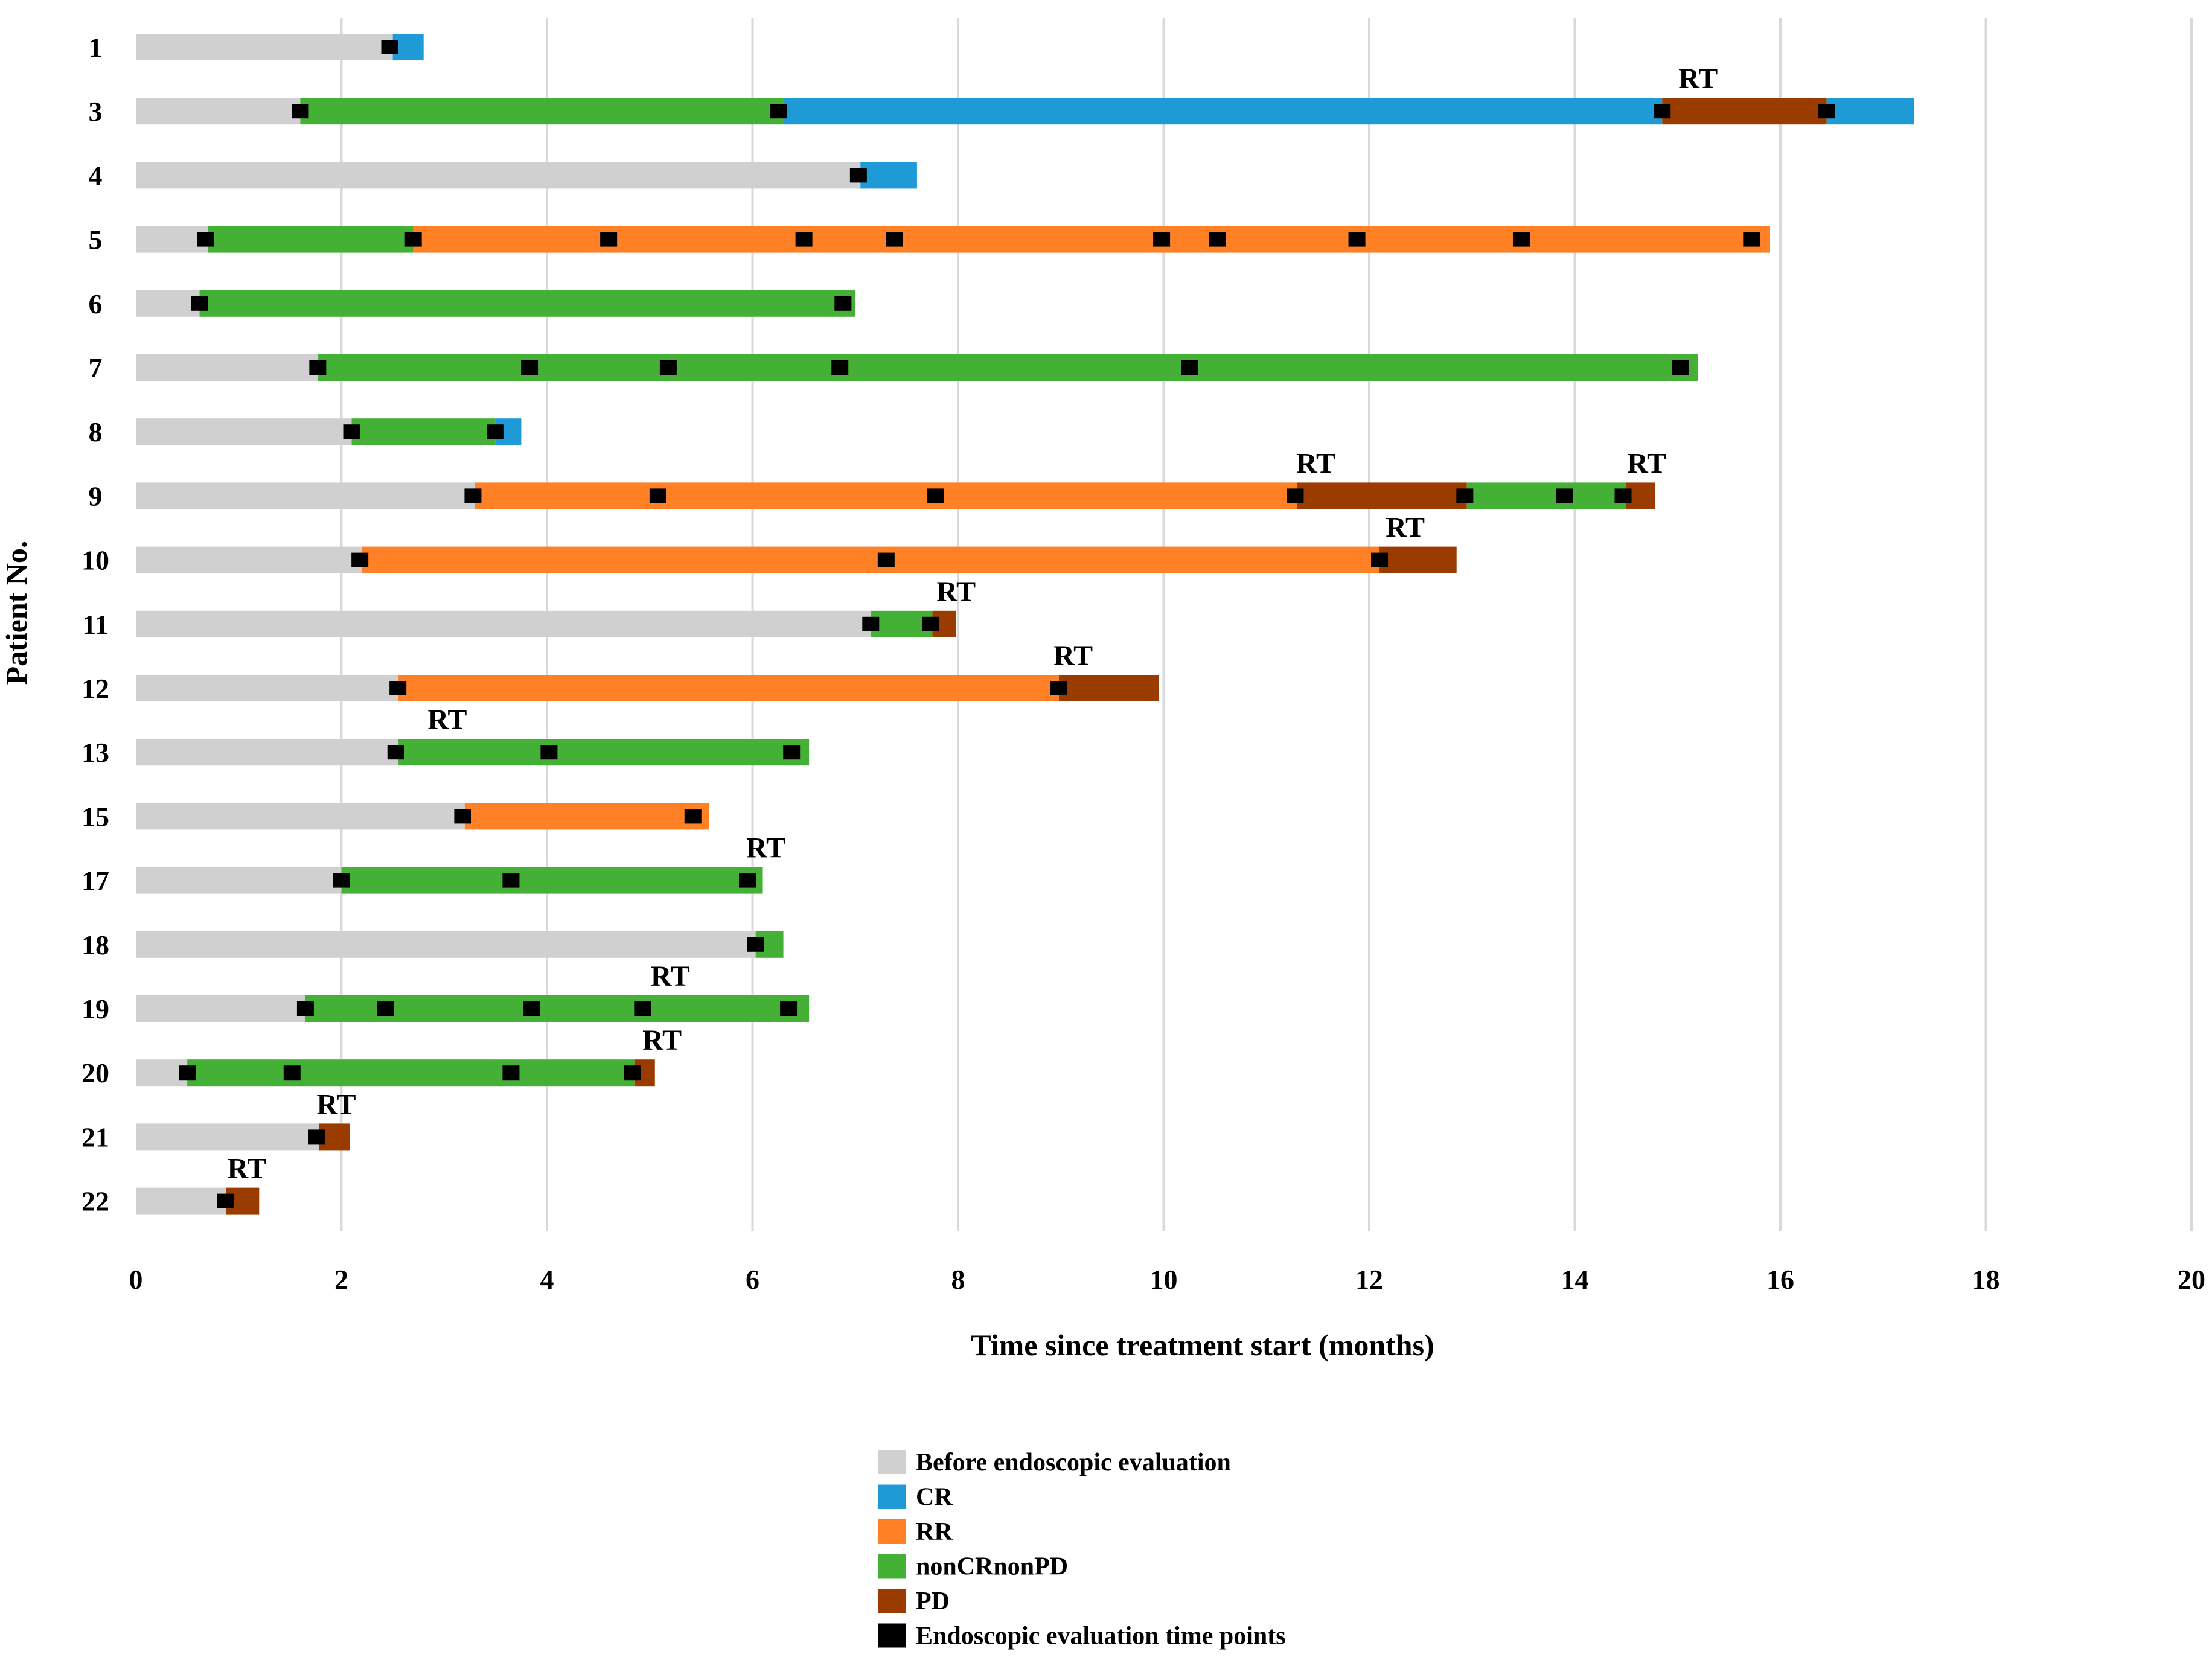 Image resolution: width=2212 pixels, height=1657 pixels. What do you see at coordinates (892, 1566) in the screenshot?
I see `legend-swatch-nonCRnonPD` at bounding box center [892, 1566].